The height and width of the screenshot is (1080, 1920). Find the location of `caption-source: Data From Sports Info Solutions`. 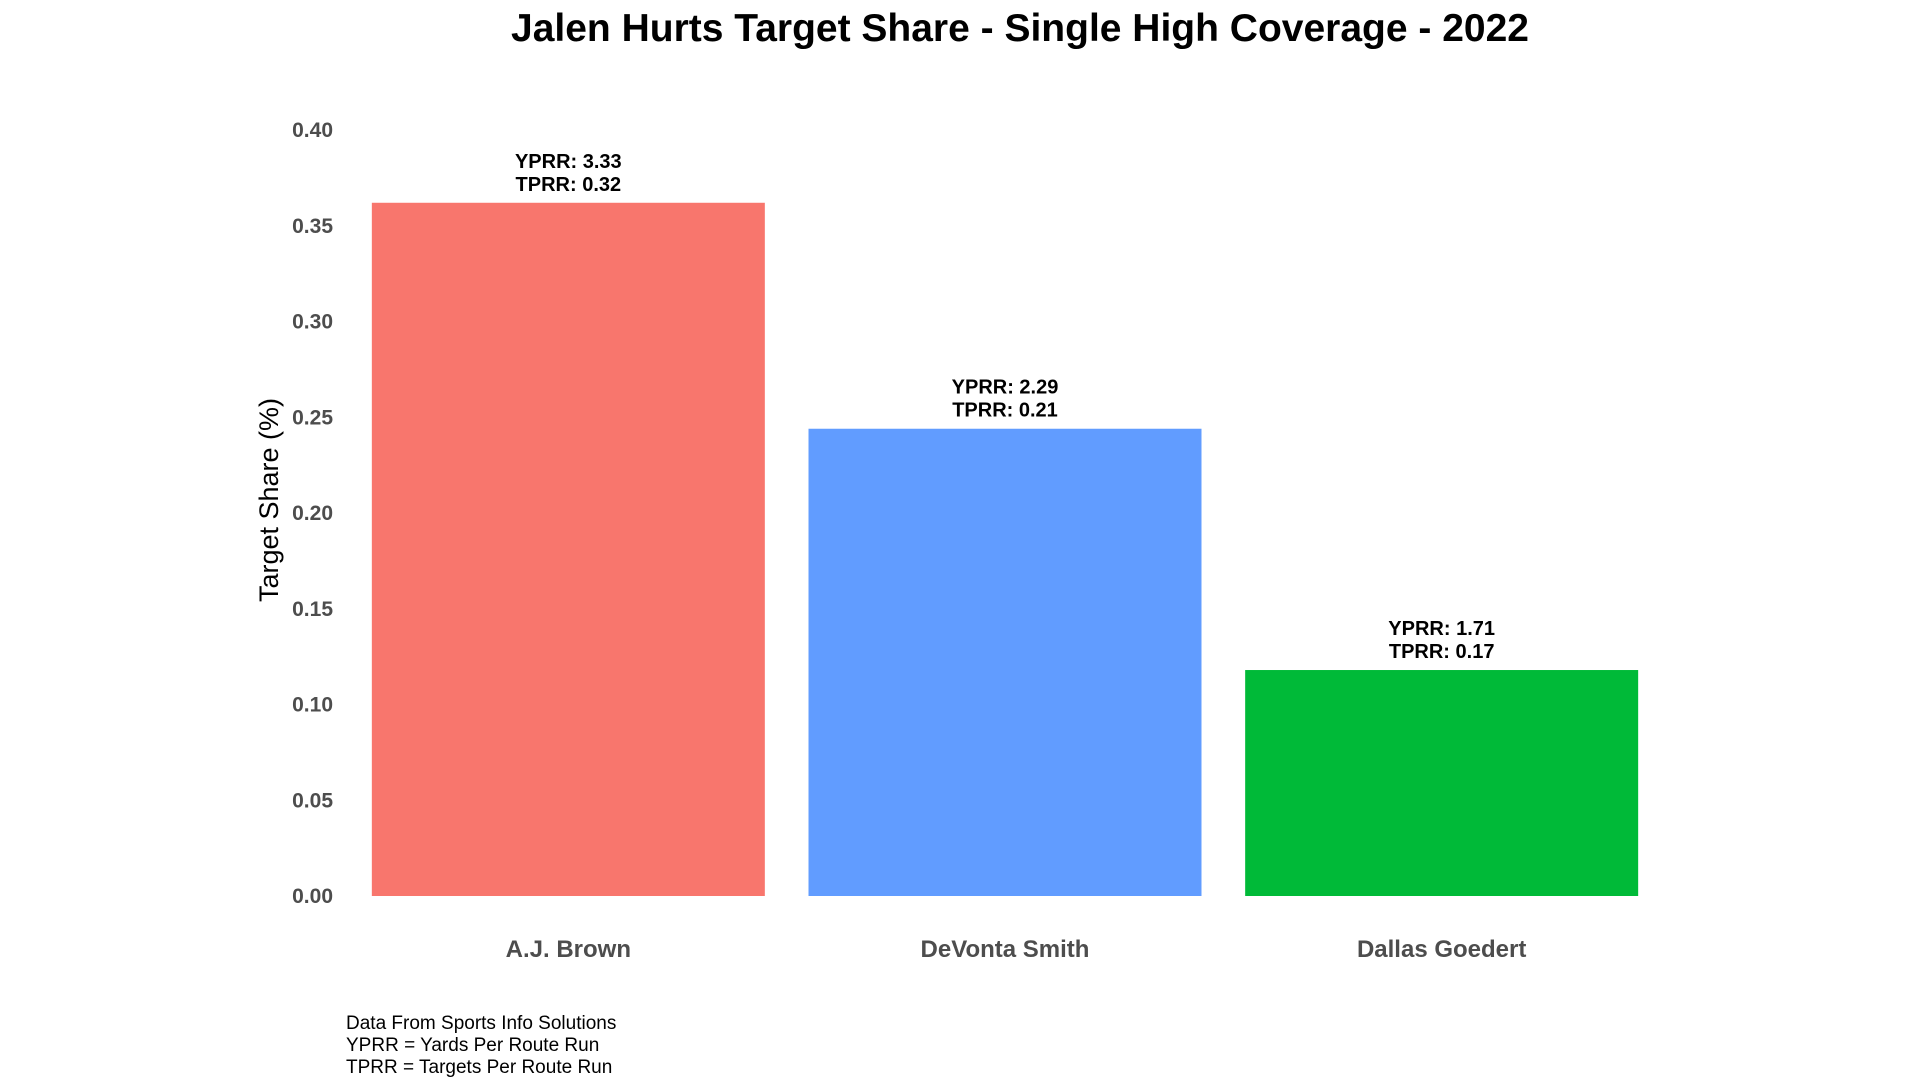

caption-source: Data From Sports Info Solutions is located at coordinates (481, 1023).